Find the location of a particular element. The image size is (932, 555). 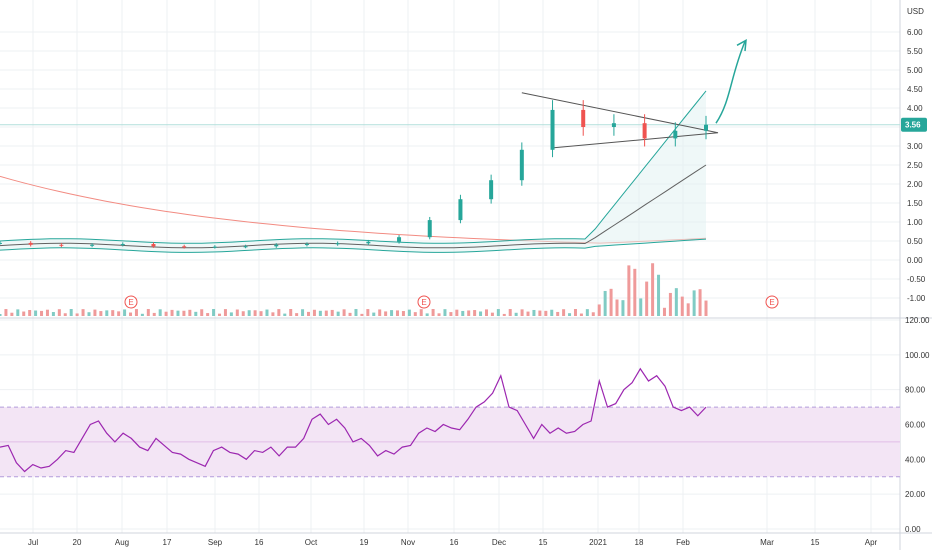

time-tick-label: 16 is located at coordinates (454, 542).